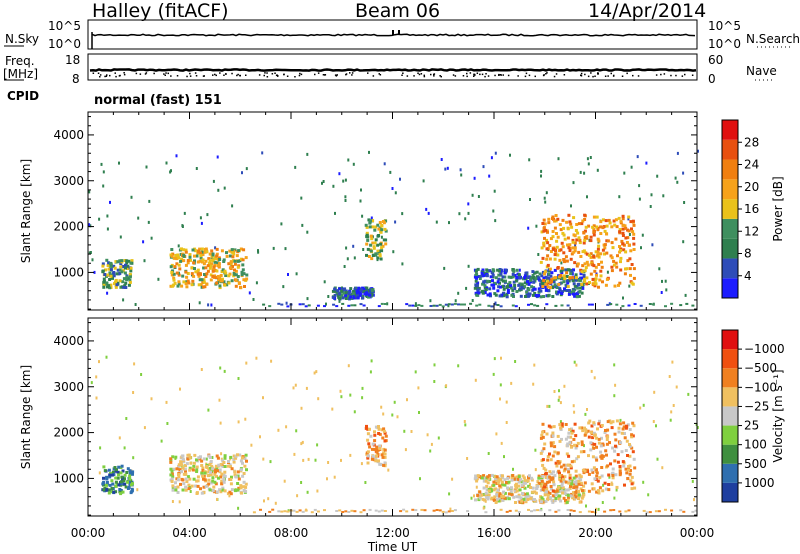  I want to click on y-tick-label: 2000, so click(68, 227).